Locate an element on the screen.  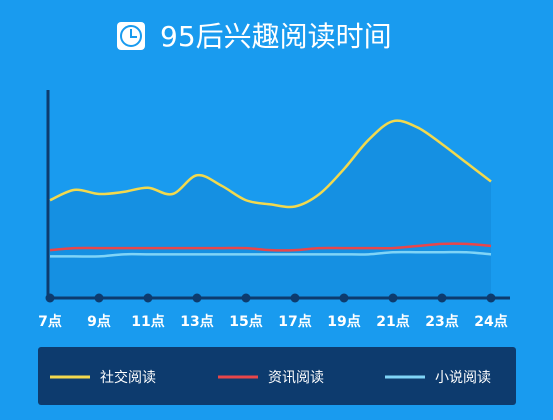
chart-title: 95后兴趣阅读时间 is located at coordinates (276, 36).